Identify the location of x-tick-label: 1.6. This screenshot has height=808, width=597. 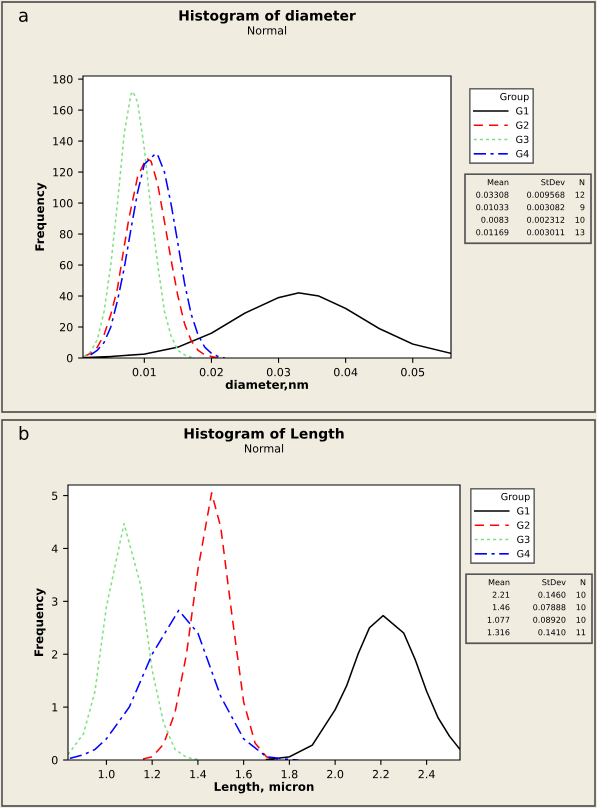
(244, 774).